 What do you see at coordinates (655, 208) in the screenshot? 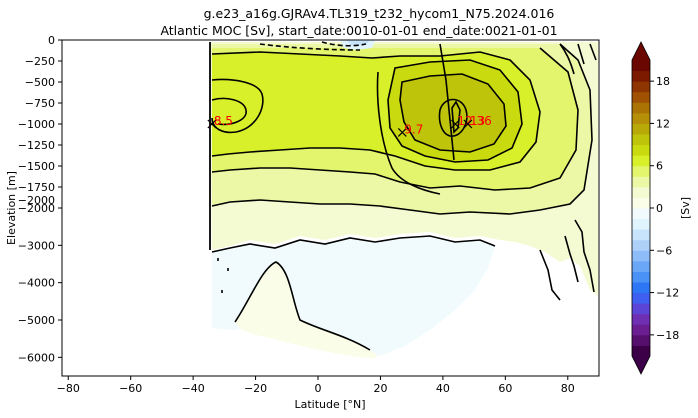
I see `colorbar: 18 12 6 0 −6 −12 −18` at bounding box center [655, 208].